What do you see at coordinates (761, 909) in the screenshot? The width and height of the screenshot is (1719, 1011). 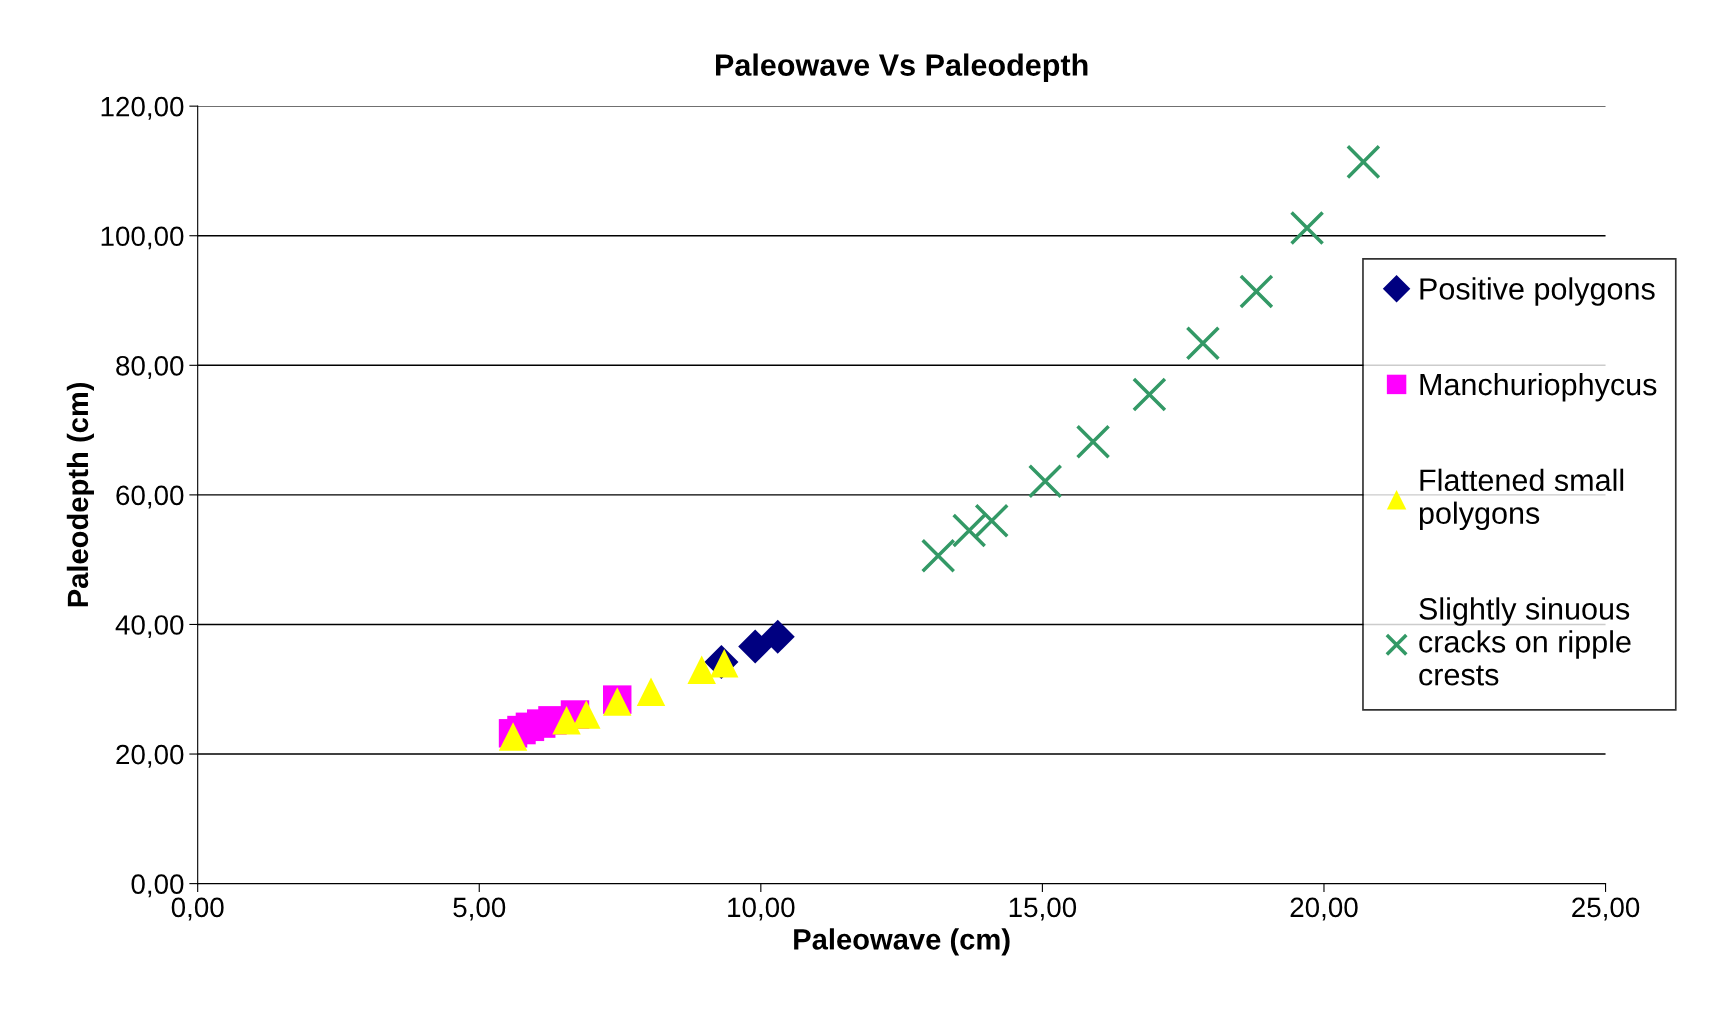 I see `x-tick-label: 10,00` at bounding box center [761, 909].